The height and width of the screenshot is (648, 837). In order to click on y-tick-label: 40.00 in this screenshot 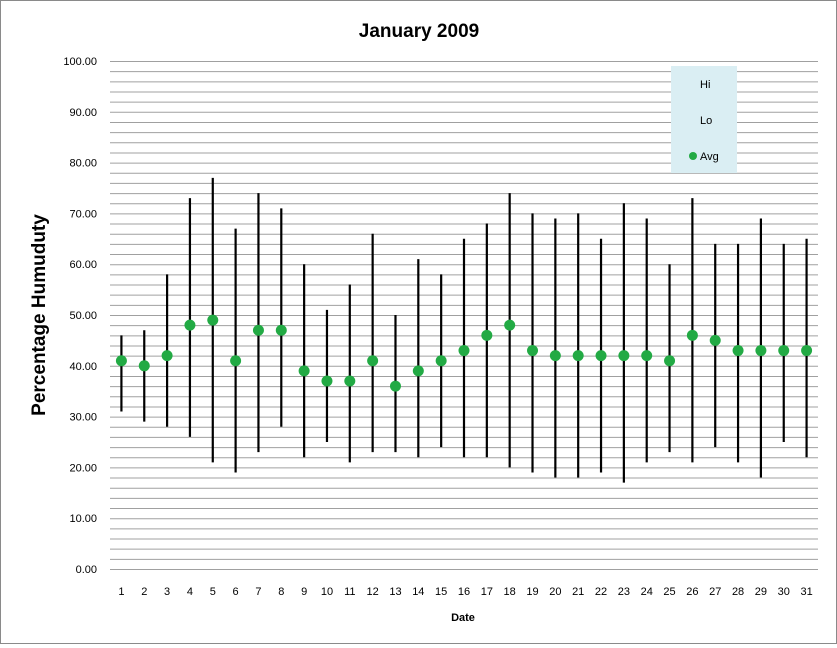, I will do `click(83, 367)`.